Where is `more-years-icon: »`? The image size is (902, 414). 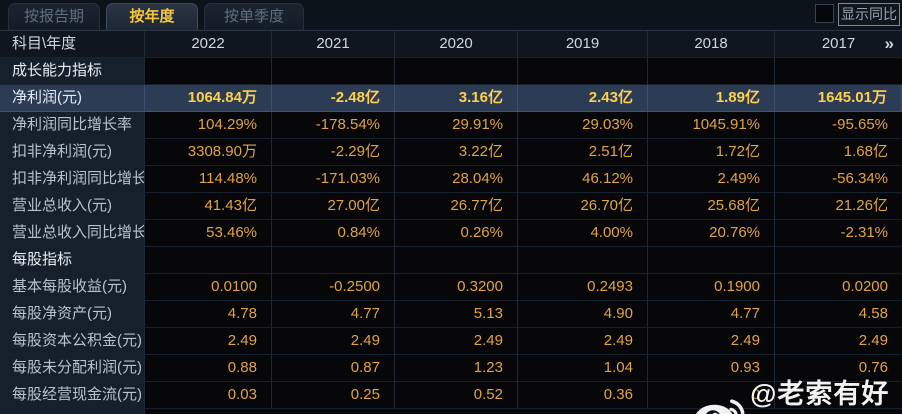 more-years-icon: » is located at coordinates (889, 43).